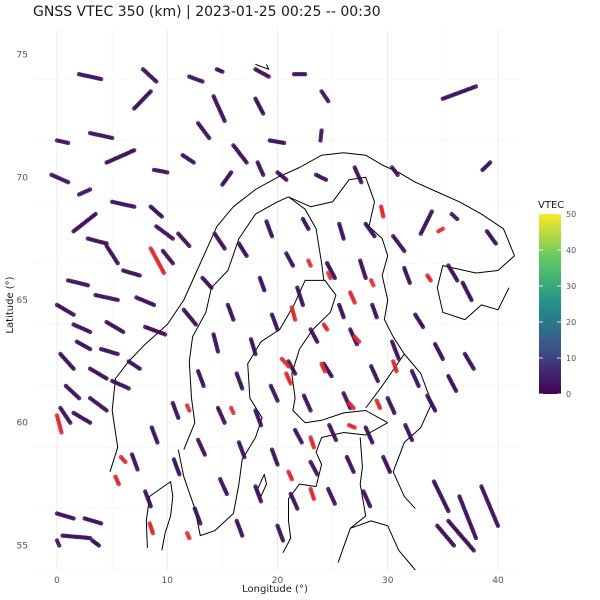 The width and height of the screenshot is (600, 600). I want to click on colorbar-tick-label: 0, so click(568, 394).